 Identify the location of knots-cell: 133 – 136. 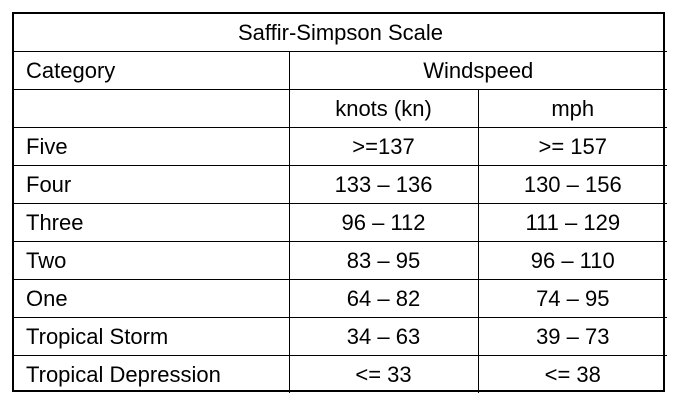
(383, 184).